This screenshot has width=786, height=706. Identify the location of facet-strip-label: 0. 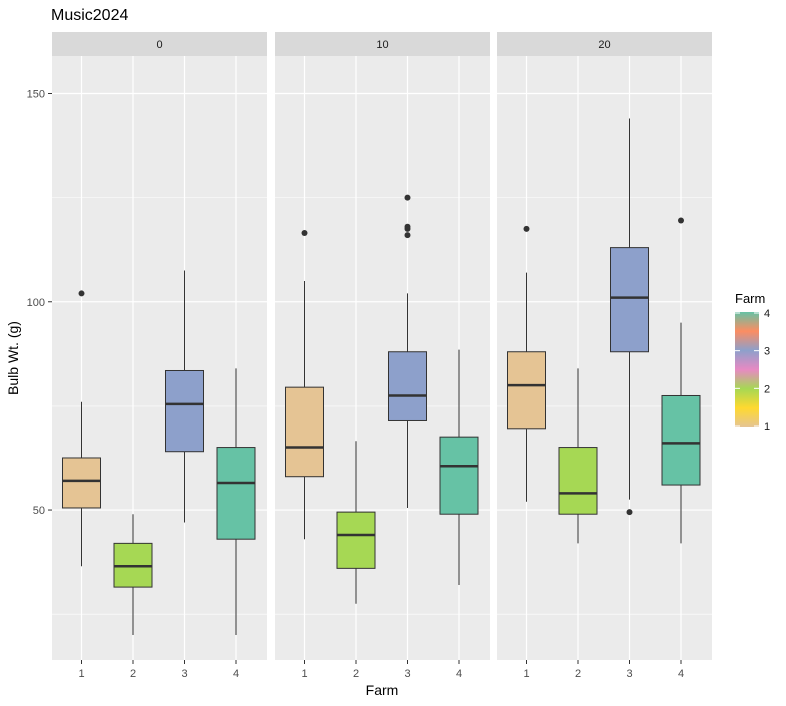
(159, 45).